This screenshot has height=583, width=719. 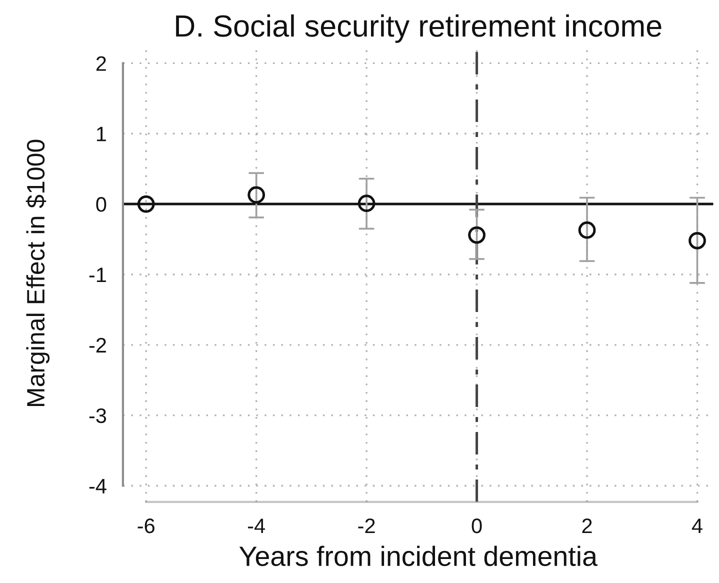 What do you see at coordinates (101, 63) in the screenshot?
I see `y-tick-label: 2` at bounding box center [101, 63].